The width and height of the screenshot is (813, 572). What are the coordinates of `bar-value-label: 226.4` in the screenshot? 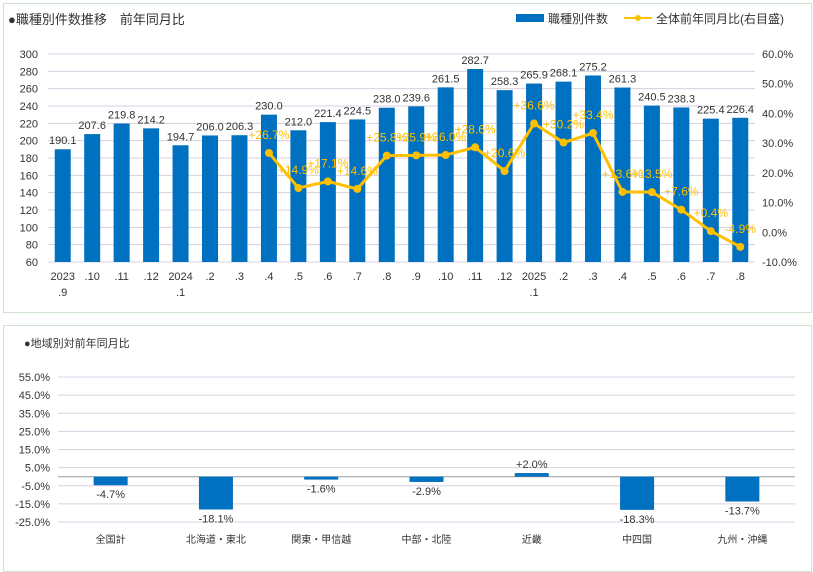 It's located at (741, 110).